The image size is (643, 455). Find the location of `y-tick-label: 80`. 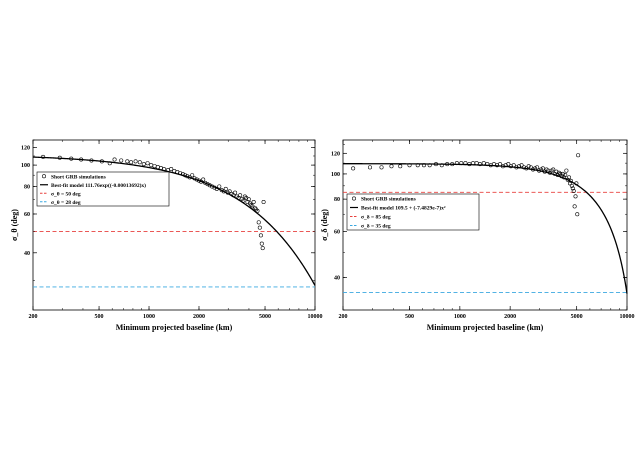

y-tick-label: 80 is located at coordinates (337, 200).